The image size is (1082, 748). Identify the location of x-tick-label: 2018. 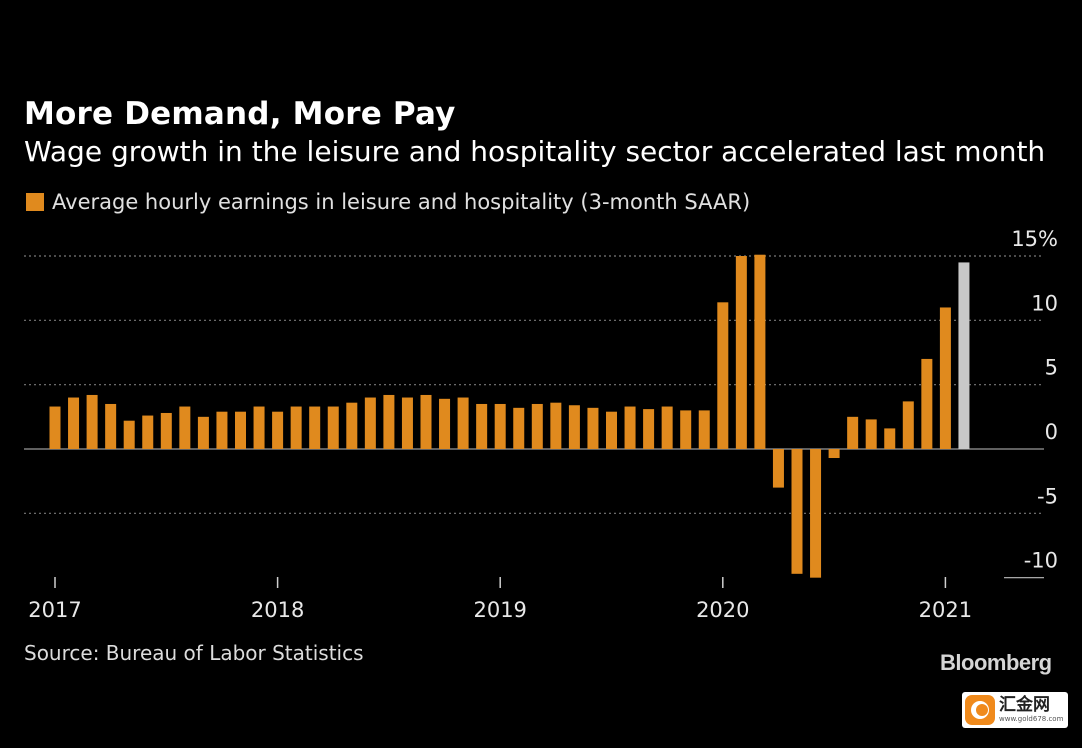
(277, 610).